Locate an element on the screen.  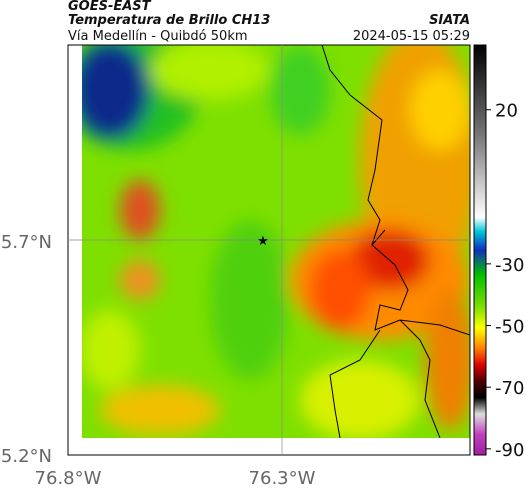
lon-label: 76.3°W is located at coordinates (282, 478).